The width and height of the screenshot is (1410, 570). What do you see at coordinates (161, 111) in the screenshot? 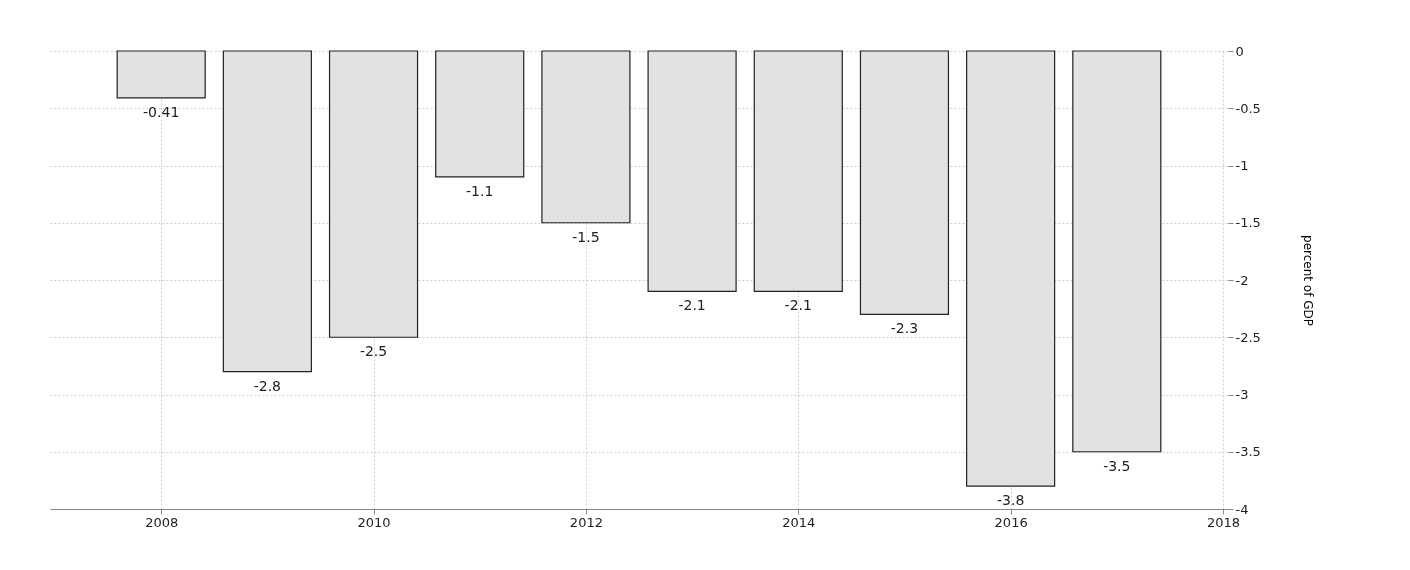
I see `data-label: -0.41` at bounding box center [161, 111].